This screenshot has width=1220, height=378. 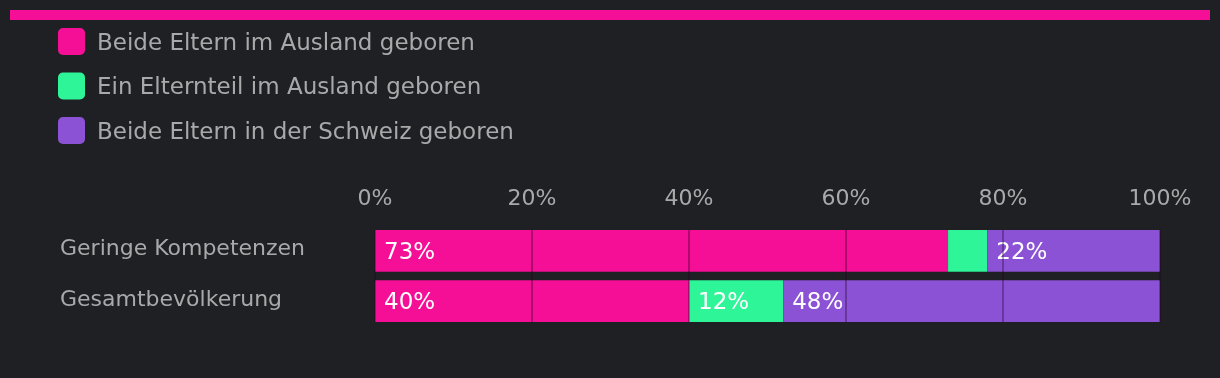 What do you see at coordinates (724, 301) in the screenshot?
I see `data-label: 12%` at bounding box center [724, 301].